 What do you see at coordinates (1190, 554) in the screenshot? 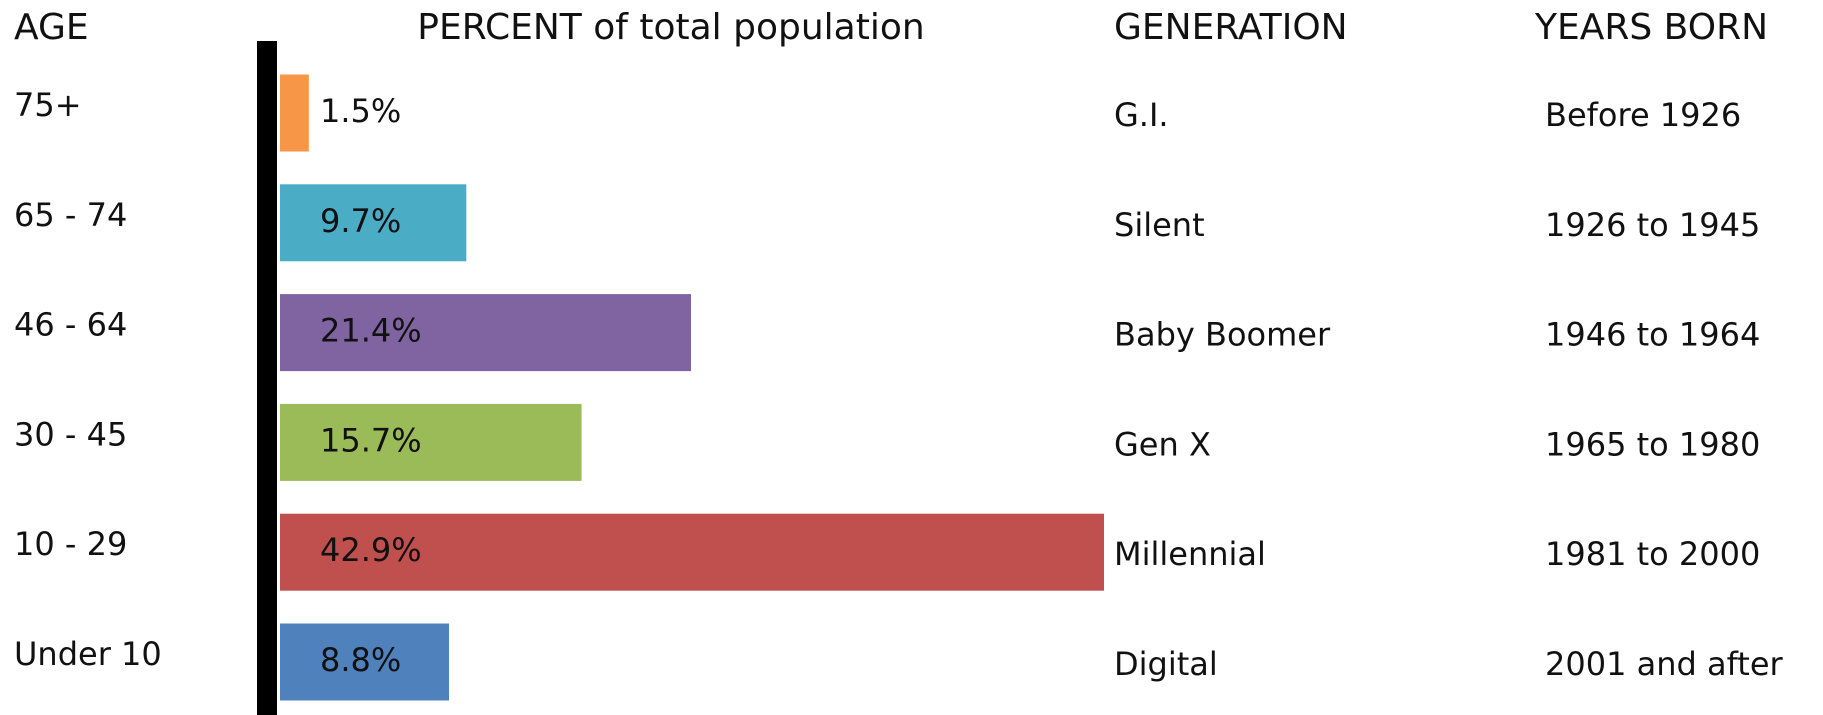
I see `generation-label: Millennial` at bounding box center [1190, 554].